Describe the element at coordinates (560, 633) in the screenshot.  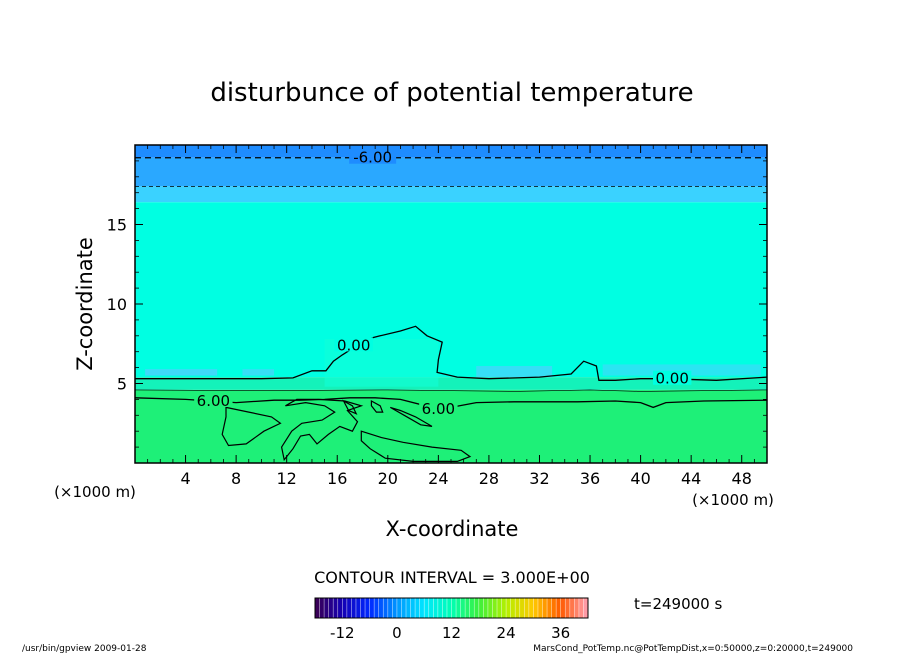
I see `colorbar-tick-label-4: 36` at that location.